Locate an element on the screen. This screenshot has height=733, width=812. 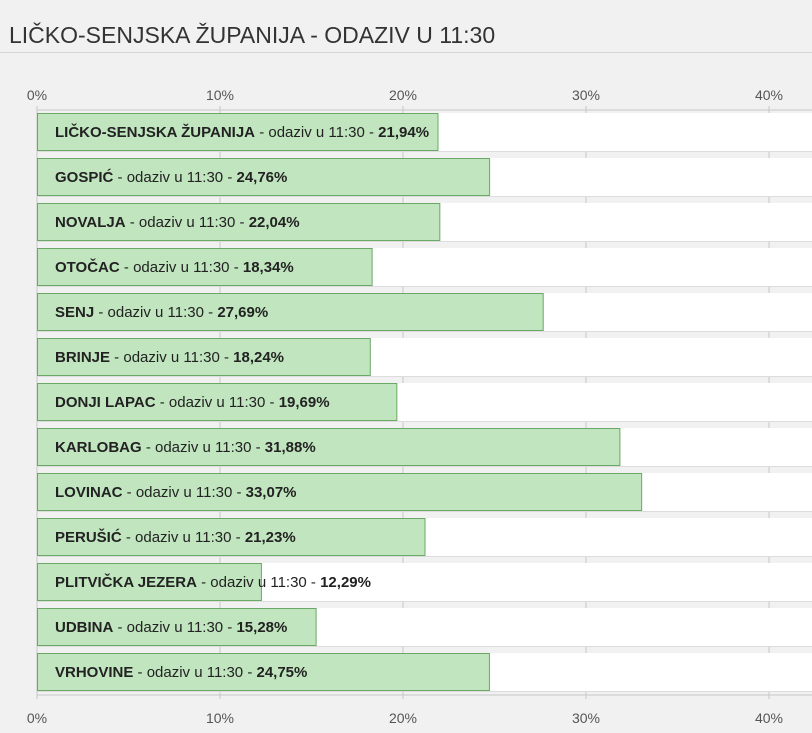
x-tick-label-bottom: 20% is located at coordinates (403, 718).